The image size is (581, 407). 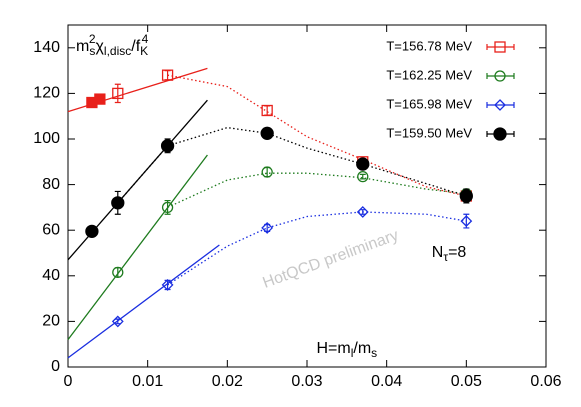 I want to click on text-part: m, so click(x=82, y=46).